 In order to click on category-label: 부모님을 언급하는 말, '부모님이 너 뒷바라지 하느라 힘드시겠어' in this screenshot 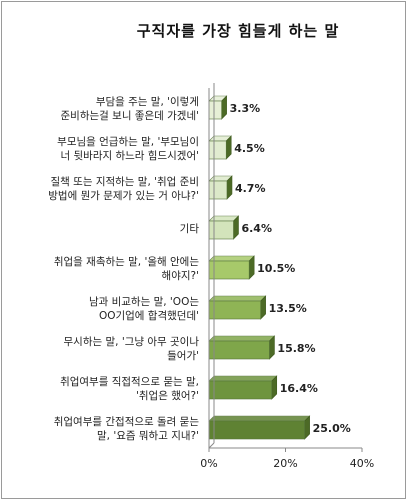, I will do `click(128, 148)`.